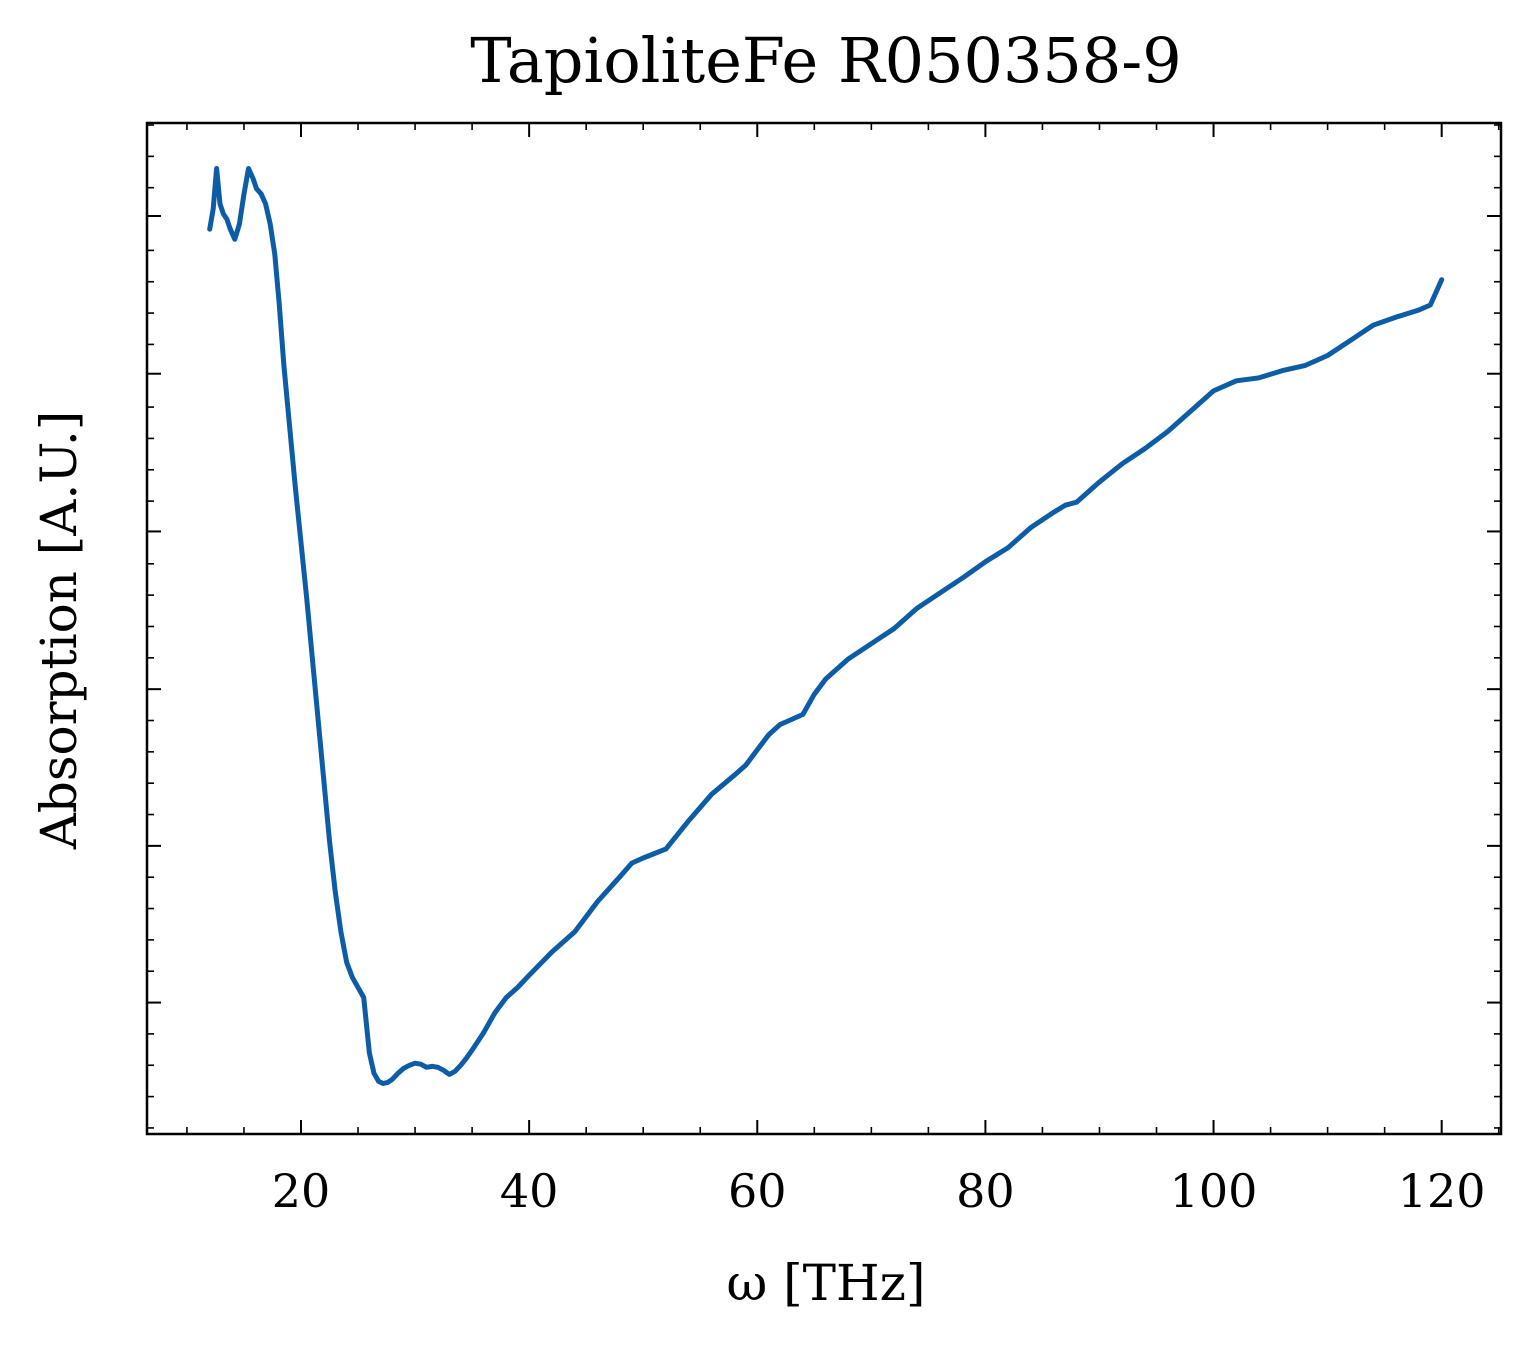 This screenshot has width=1527, height=1345. Describe the element at coordinates (757, 1191) in the screenshot. I see `x-tick-label: 60` at that location.